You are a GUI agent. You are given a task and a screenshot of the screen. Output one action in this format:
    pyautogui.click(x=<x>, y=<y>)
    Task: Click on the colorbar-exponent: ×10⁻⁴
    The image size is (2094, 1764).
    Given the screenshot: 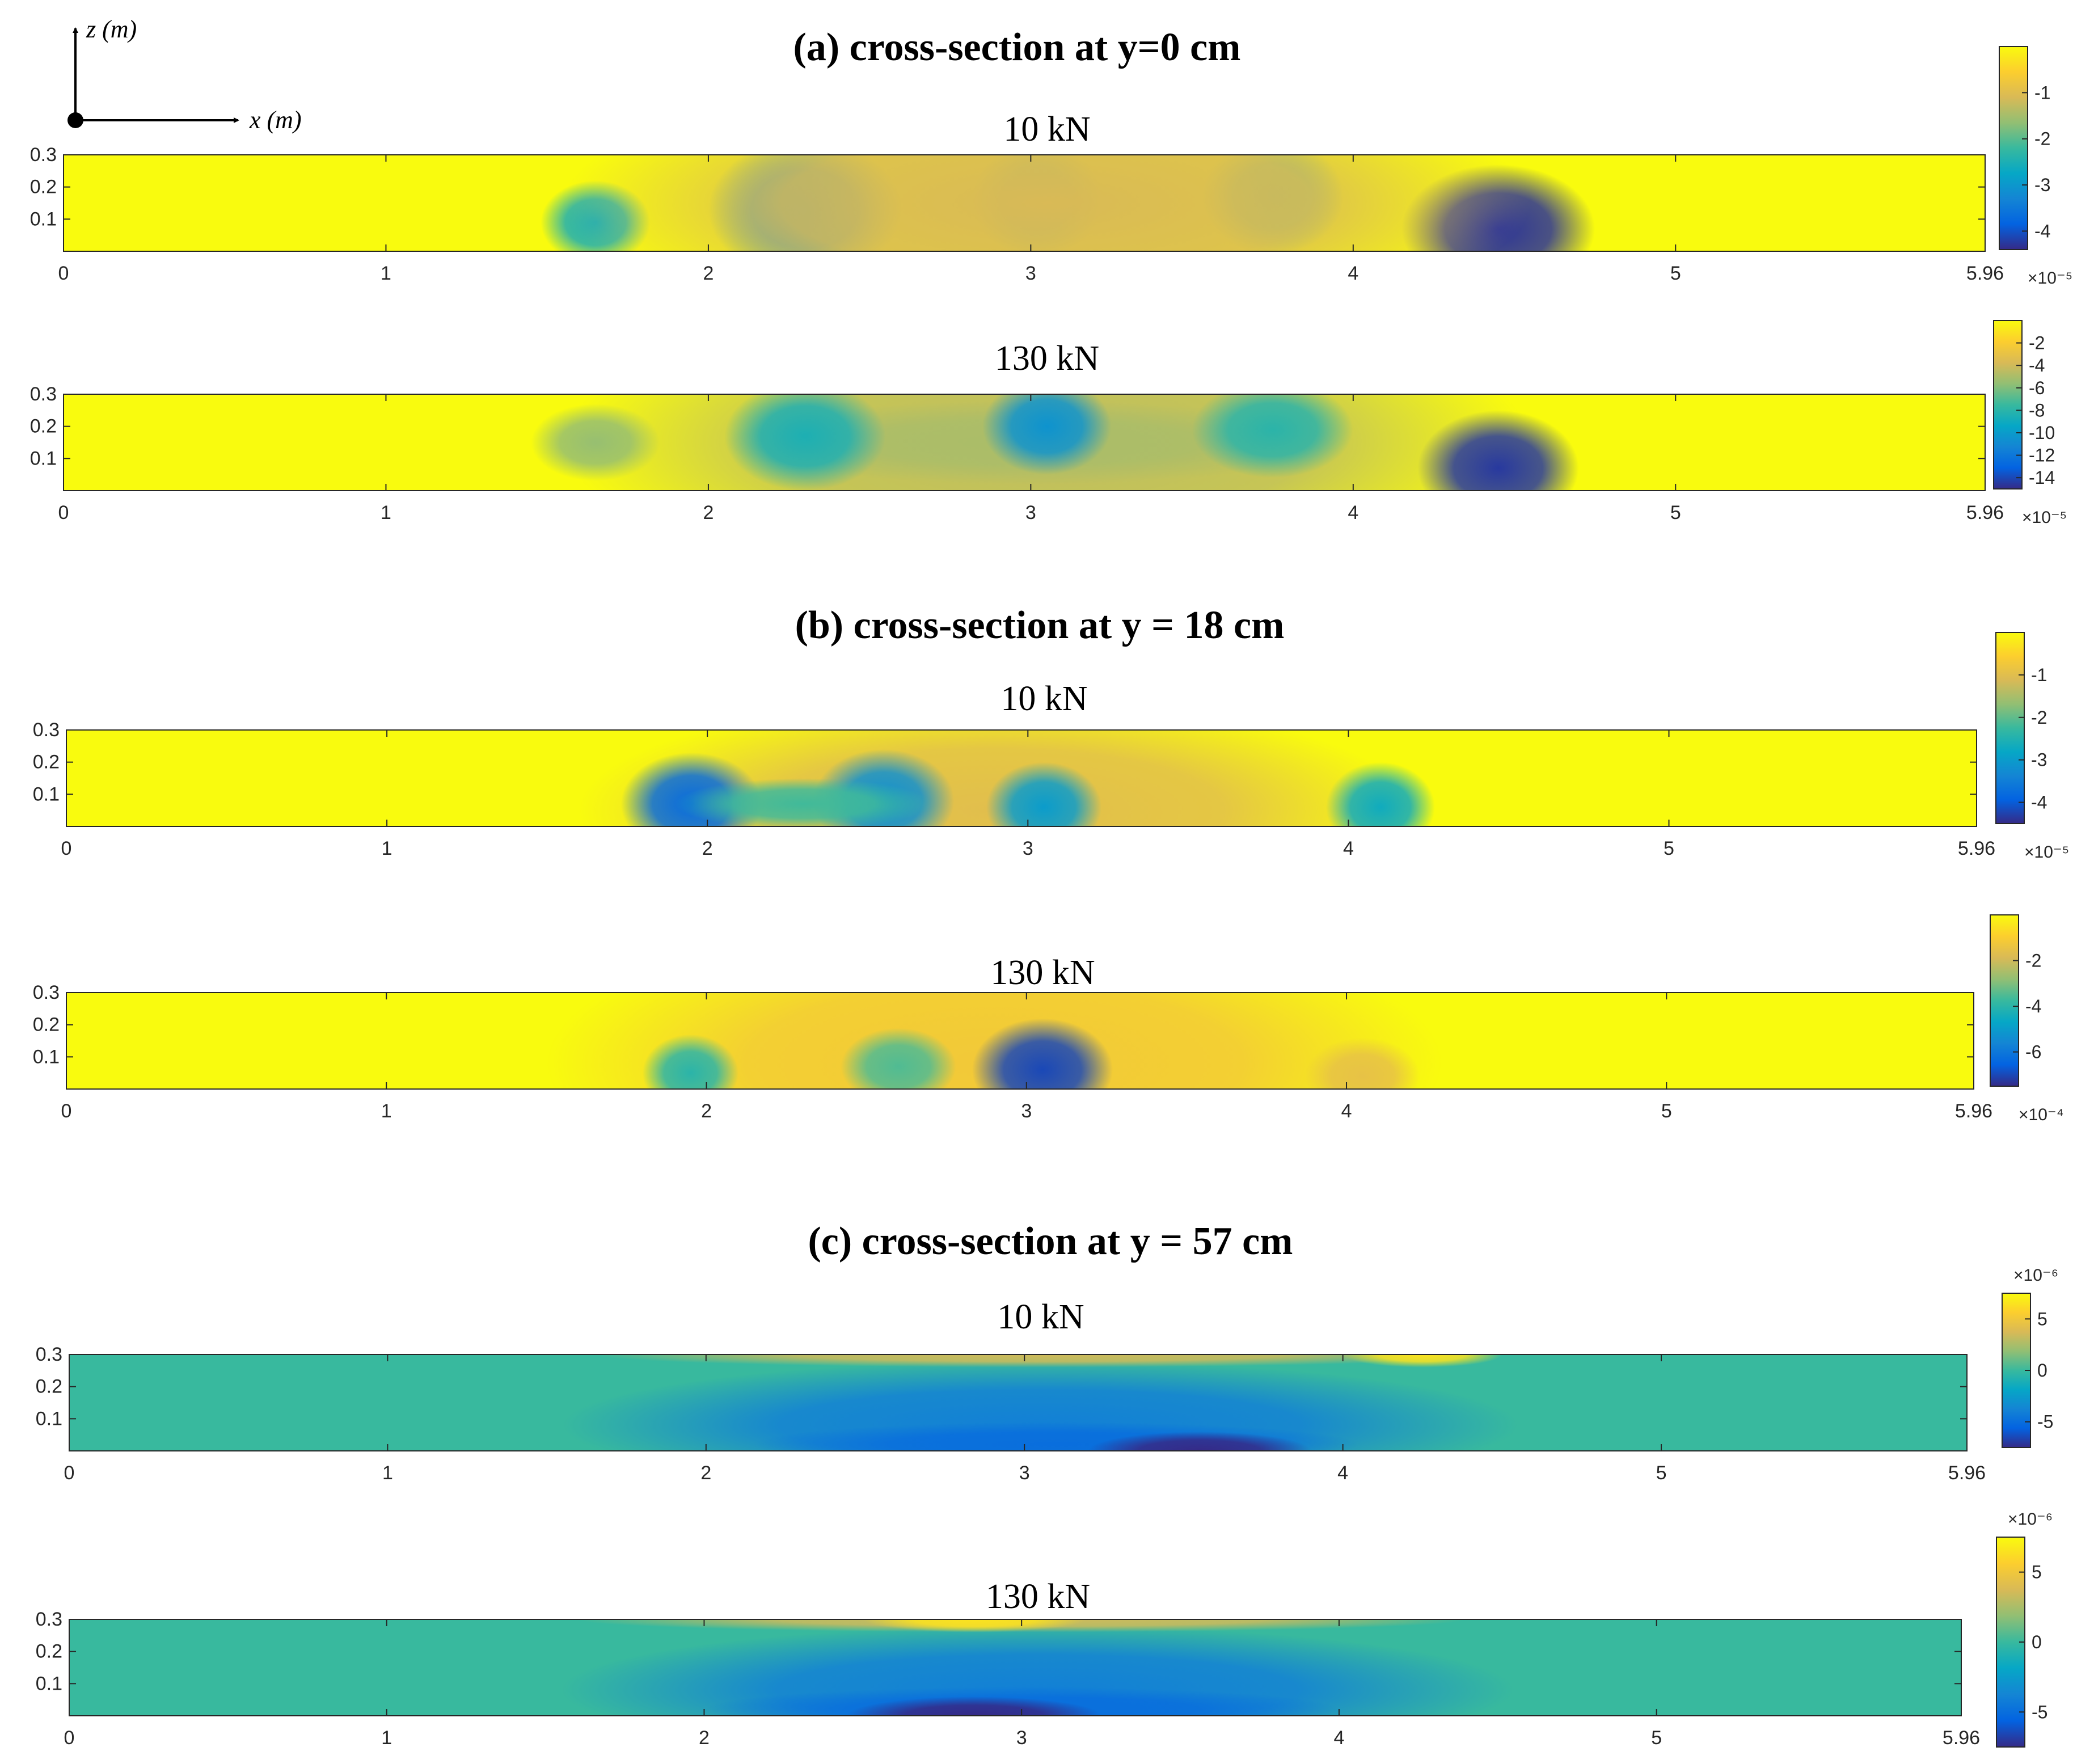 What is the action you would take?
    pyautogui.click(x=2041, y=1114)
    